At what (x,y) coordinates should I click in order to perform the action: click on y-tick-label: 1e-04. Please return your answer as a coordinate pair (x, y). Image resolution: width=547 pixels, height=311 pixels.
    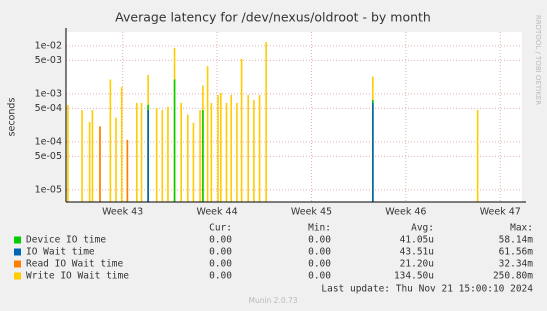
    Looking at the image, I should click on (48, 141).